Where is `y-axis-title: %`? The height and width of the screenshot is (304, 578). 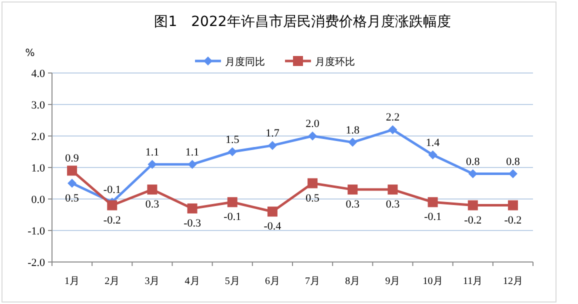 y-axis-title: % is located at coordinates (30, 53).